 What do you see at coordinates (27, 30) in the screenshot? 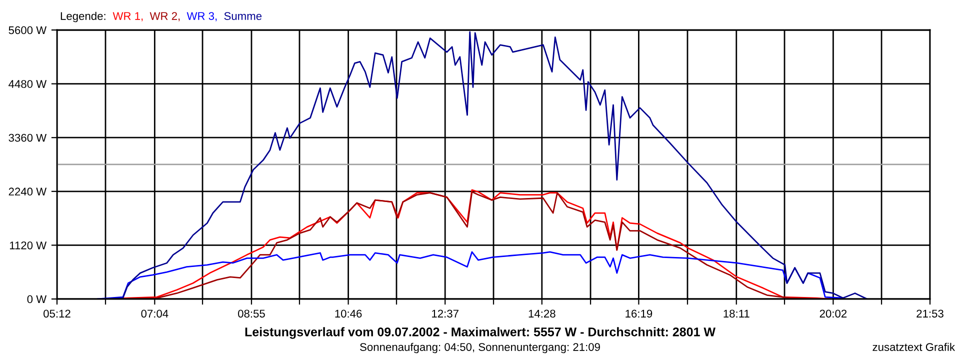
I see `y-tick-label: 5600 W` at bounding box center [27, 30].